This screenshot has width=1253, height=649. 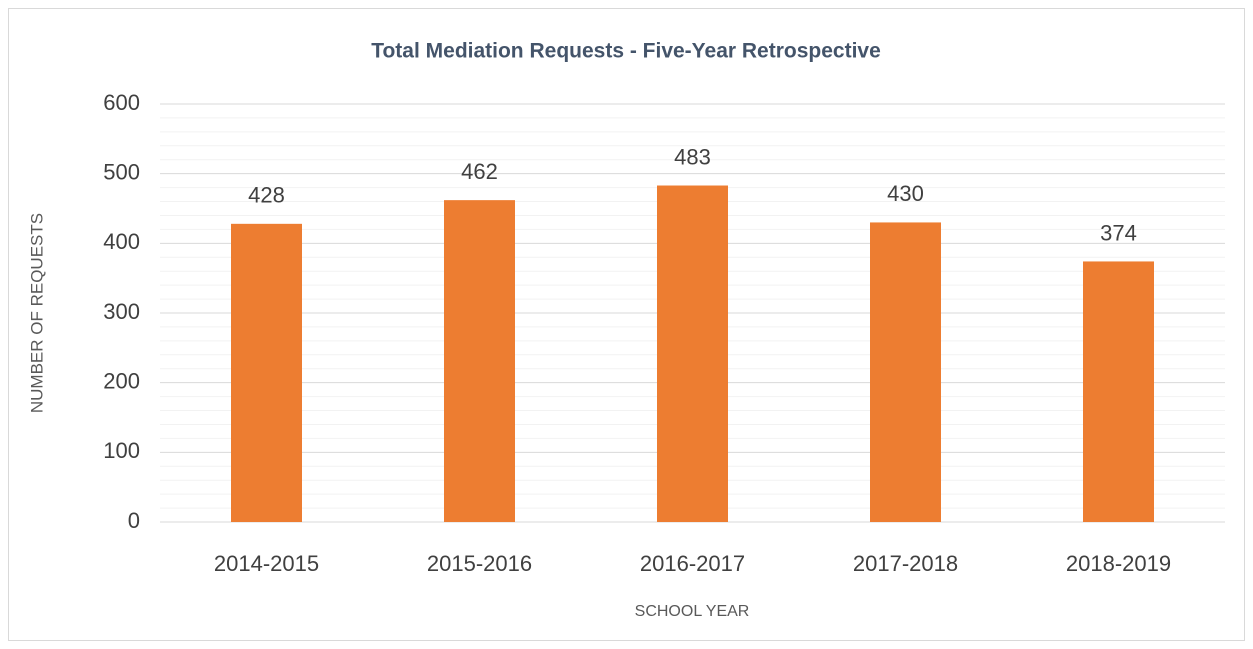 I want to click on data-label: 483, so click(x=692, y=156).